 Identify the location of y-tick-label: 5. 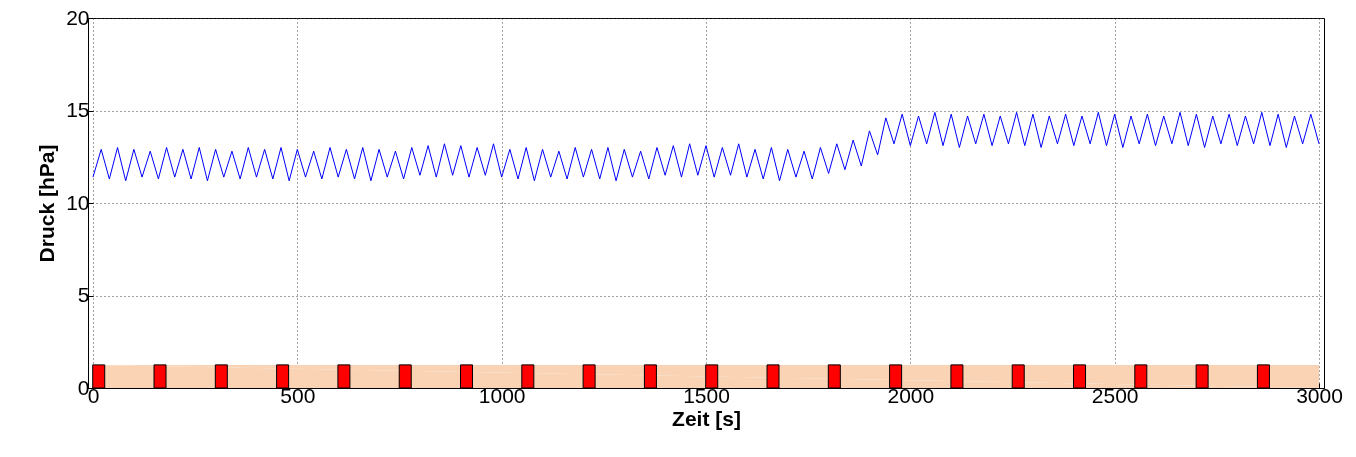
(83, 294).